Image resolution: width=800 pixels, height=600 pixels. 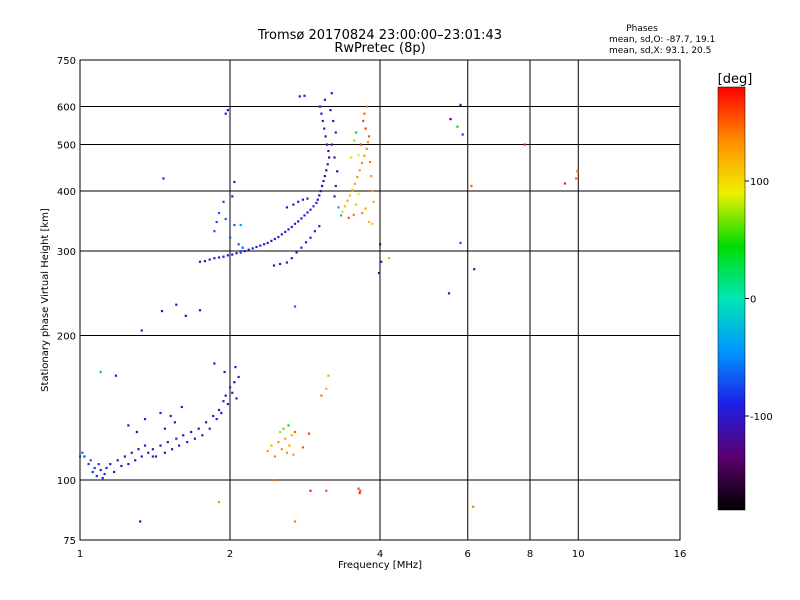 What do you see at coordinates (379, 35) in the screenshot?
I see `chart-title: Tromsø 20170824 23:00:00–23:01:43` at bounding box center [379, 35].